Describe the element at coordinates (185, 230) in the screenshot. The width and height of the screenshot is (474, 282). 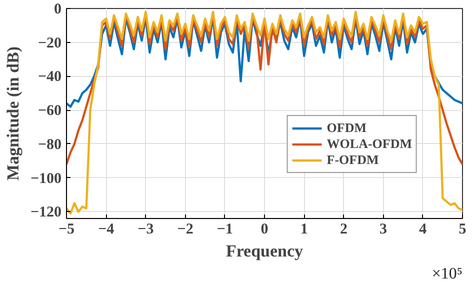
I see `x-tick-label: −2` at that location.